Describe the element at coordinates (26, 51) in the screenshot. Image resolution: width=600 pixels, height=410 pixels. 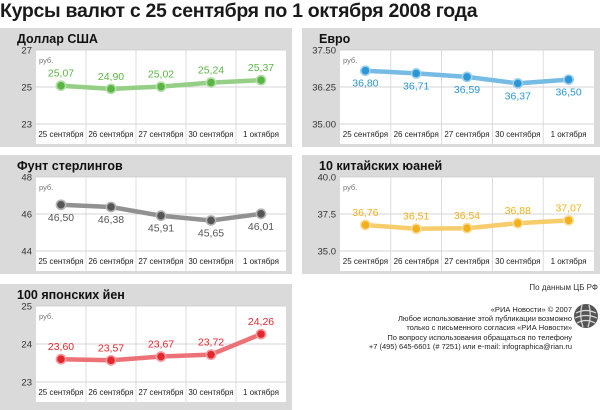
I see `y-tick-label: 27` at that location.